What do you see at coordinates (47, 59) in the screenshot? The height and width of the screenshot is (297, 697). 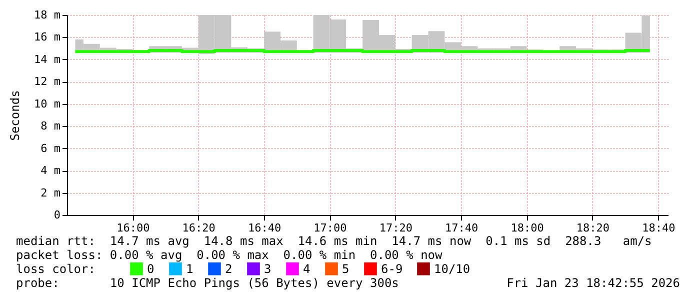 I see `y-tick-label: 14 m` at bounding box center [47, 59].